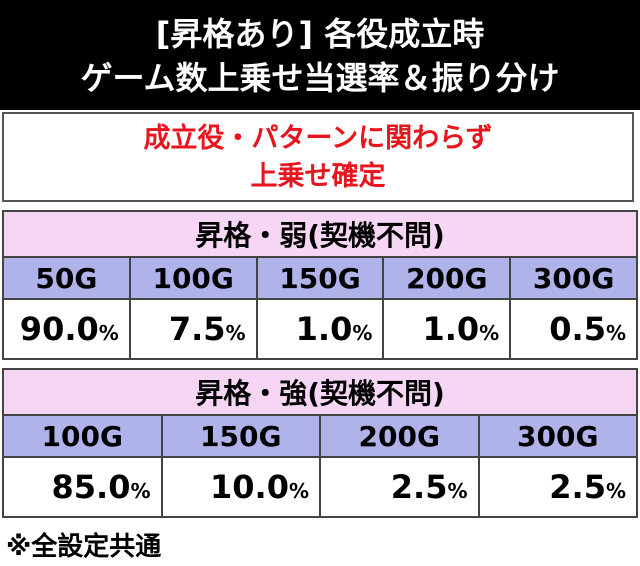  I want to click on header-line: ゲーム数上乗せ当選率＆振り分け, so click(320, 78).